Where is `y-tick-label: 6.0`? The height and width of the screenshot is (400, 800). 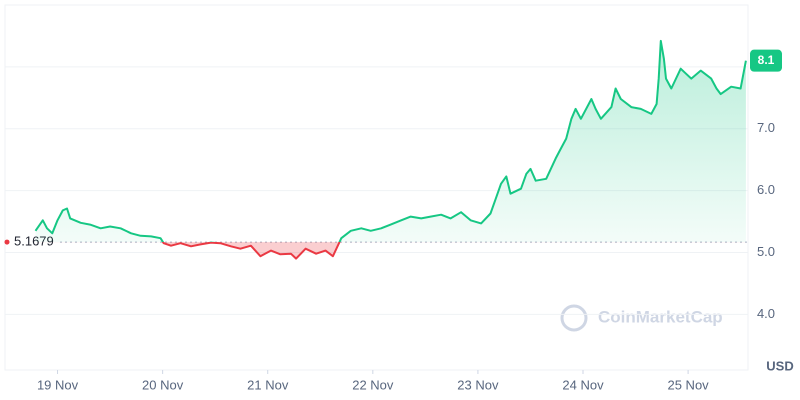 y-tick-label: 6.0 is located at coordinates (766, 189).